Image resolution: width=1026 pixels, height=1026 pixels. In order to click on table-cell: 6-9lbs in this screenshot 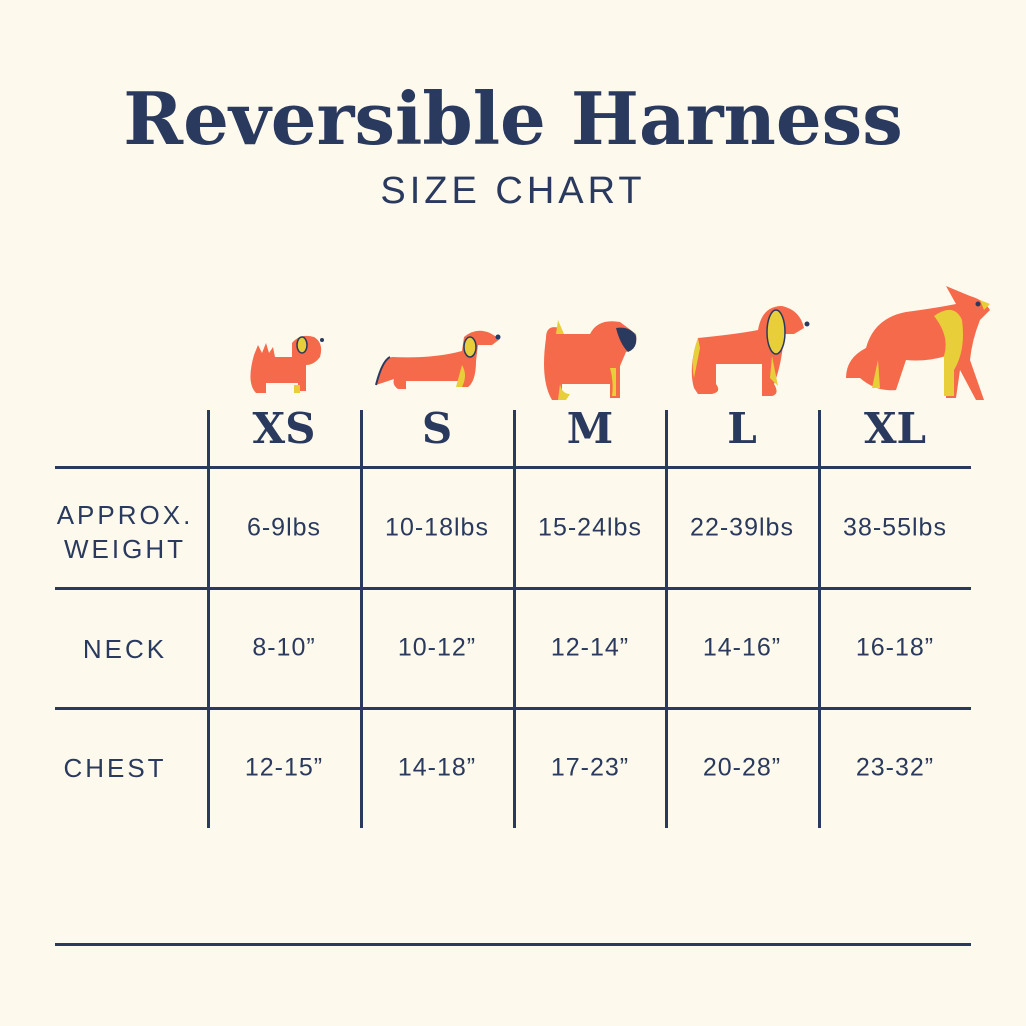, I will do `click(284, 527)`.